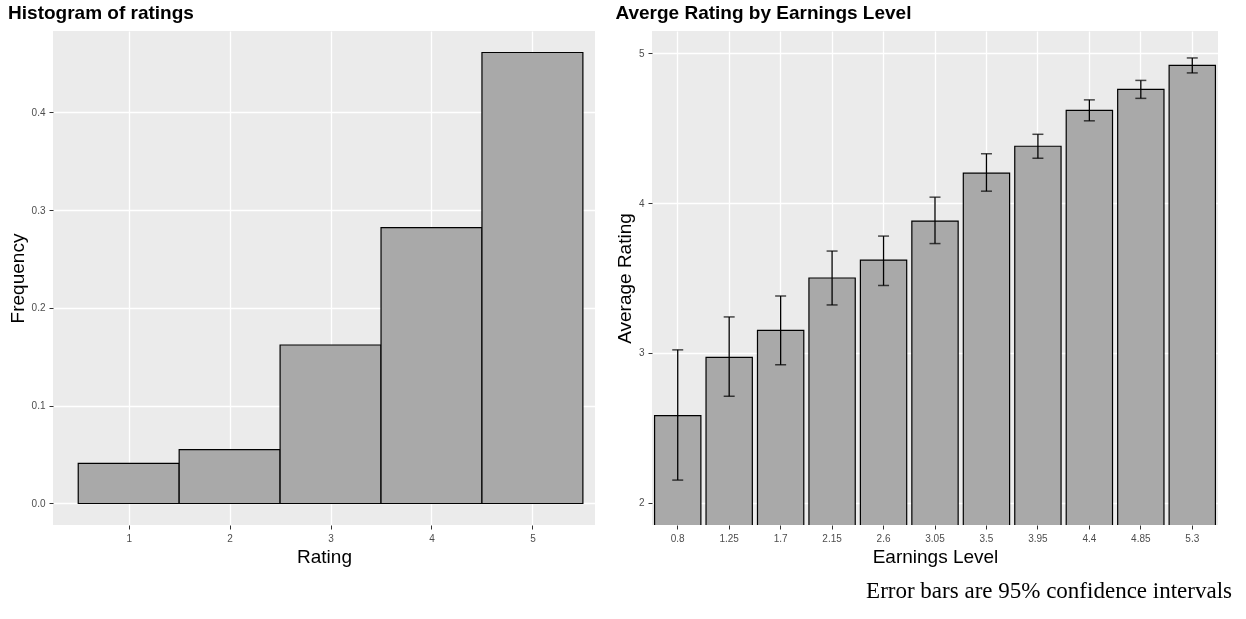 This screenshot has height=619, width=1246. Describe the element at coordinates (38, 112) in the screenshot. I see `y-tick-label: 0.4` at that location.